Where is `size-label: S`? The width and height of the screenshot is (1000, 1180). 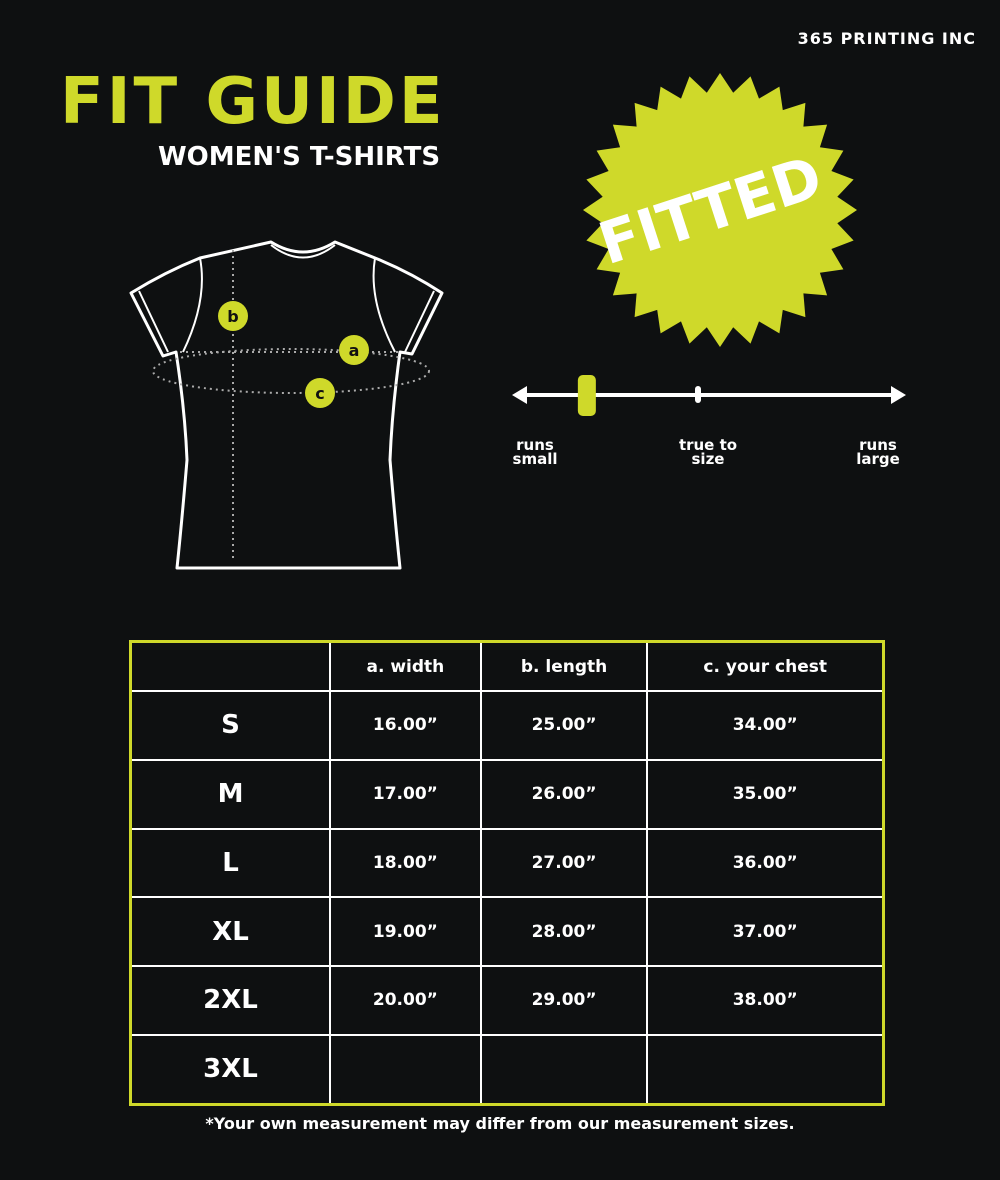 size-label: S is located at coordinates (230, 725).